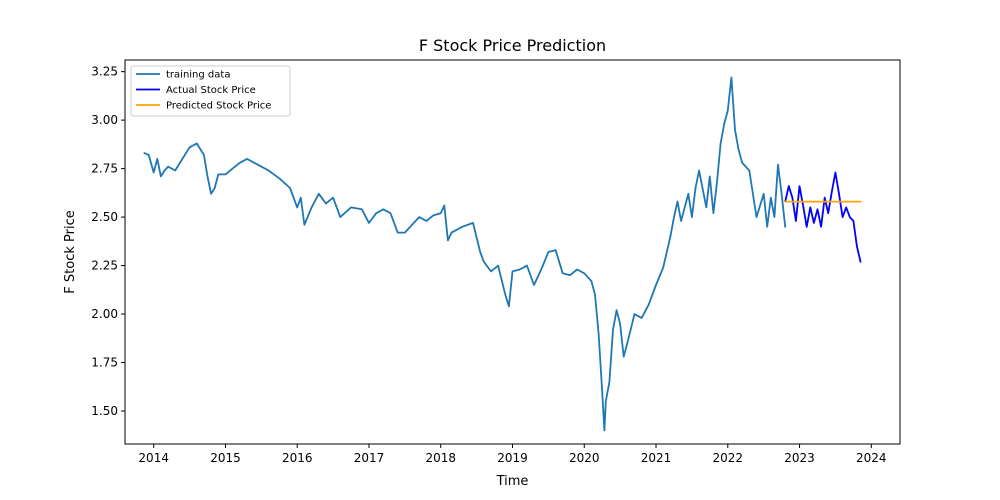 The image size is (1000, 500). What do you see at coordinates (656, 458) in the screenshot?
I see `x-tick-label: 2021` at bounding box center [656, 458].